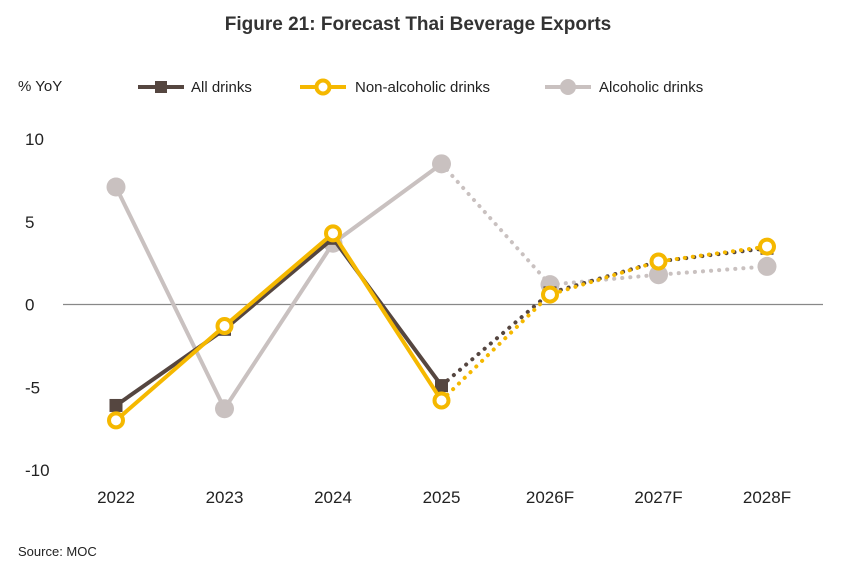 The width and height of the screenshot is (855, 577). I want to click on legend-label-all-drinks: All drinks, so click(221, 87).